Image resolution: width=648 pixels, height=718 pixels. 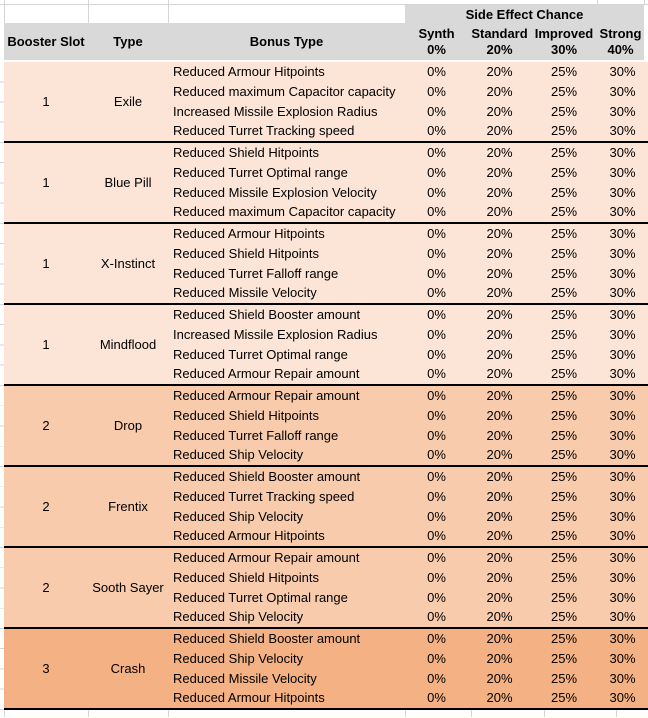 What do you see at coordinates (264, 496) in the screenshot?
I see `bonus-type-cell: Reduced Turret Tracking speed` at bounding box center [264, 496].